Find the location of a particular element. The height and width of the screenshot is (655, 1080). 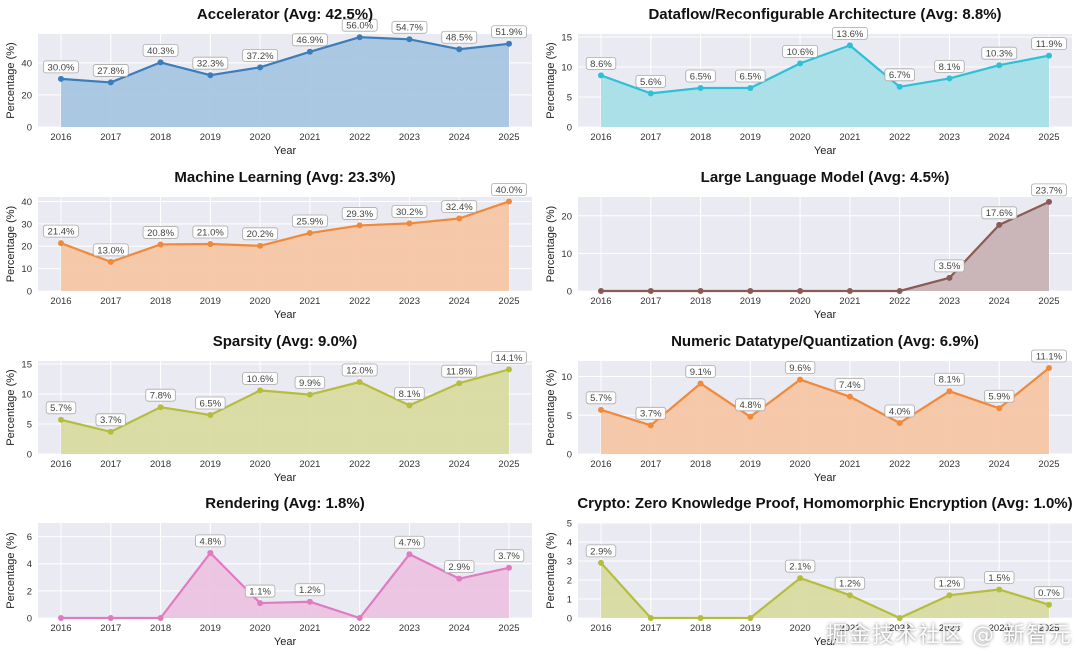

chart-5-data-label: 11.8% is located at coordinates (459, 371).